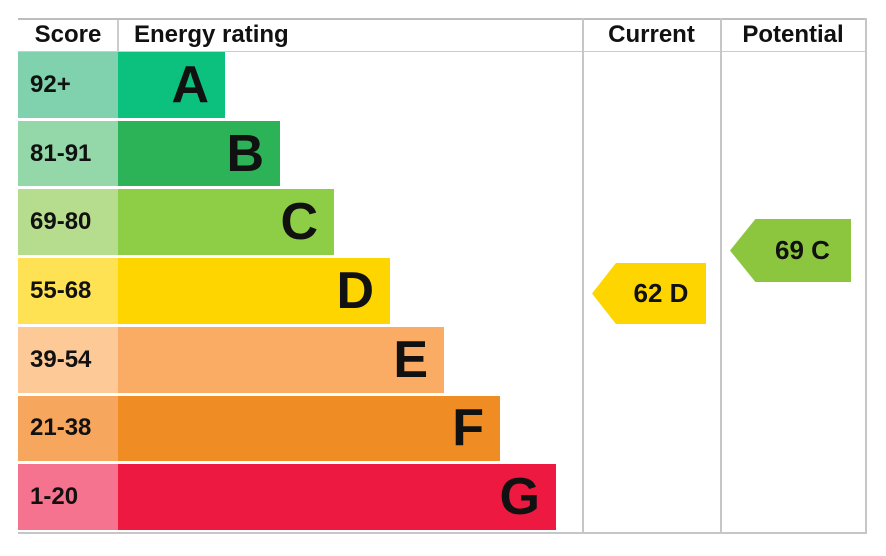 The image size is (886, 556). I want to click on energy-rating-column-header: Energy rating, so click(211, 34).